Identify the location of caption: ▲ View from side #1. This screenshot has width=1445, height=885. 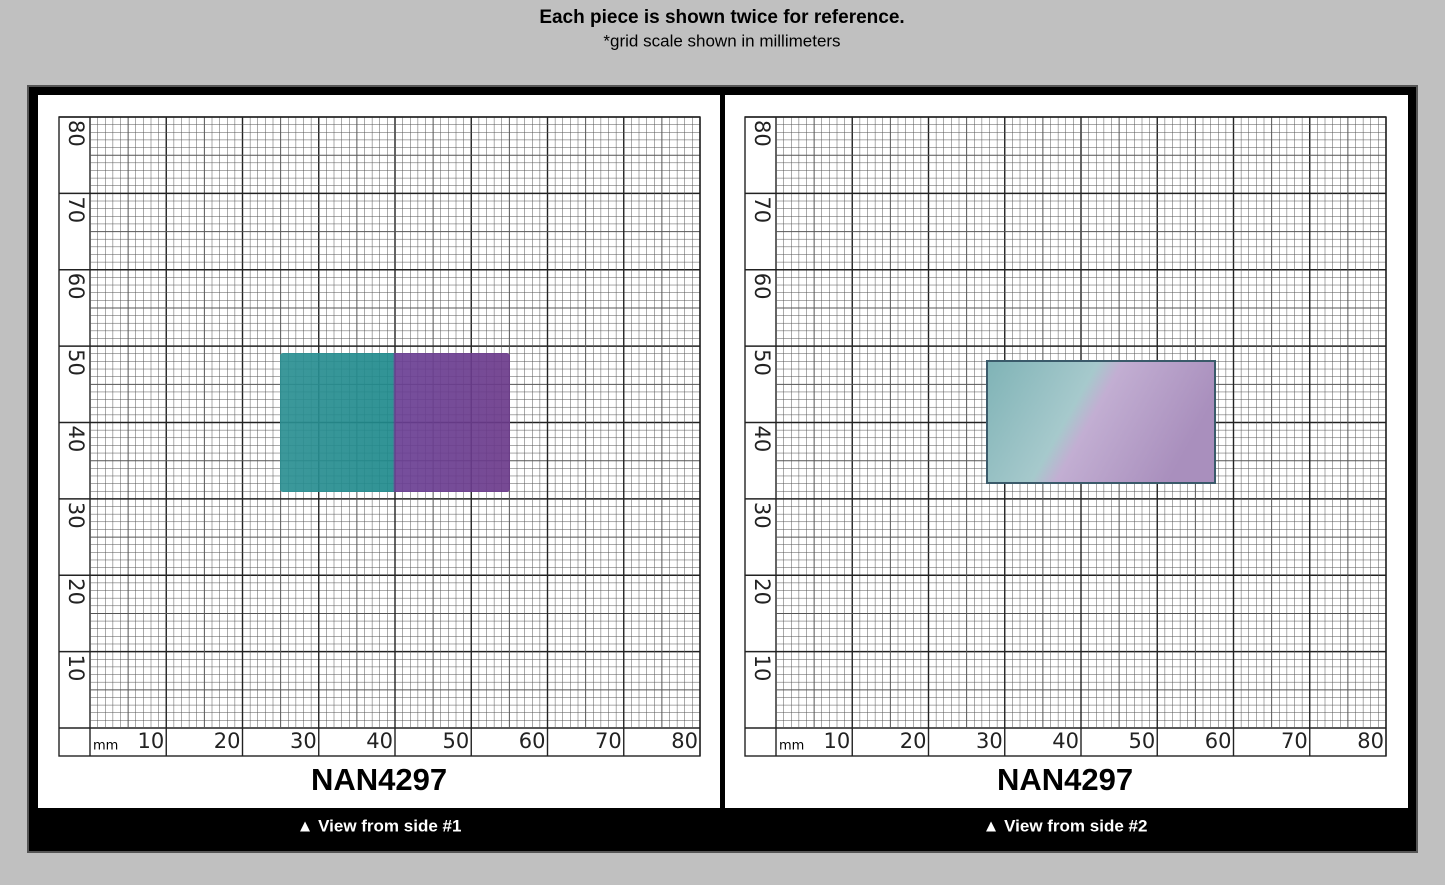
(379, 825).